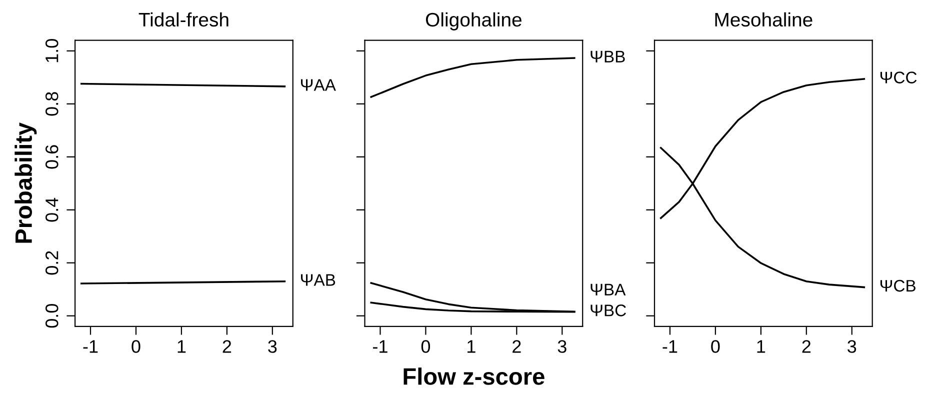  I want to click on series-label: ΨCC, so click(898, 78).